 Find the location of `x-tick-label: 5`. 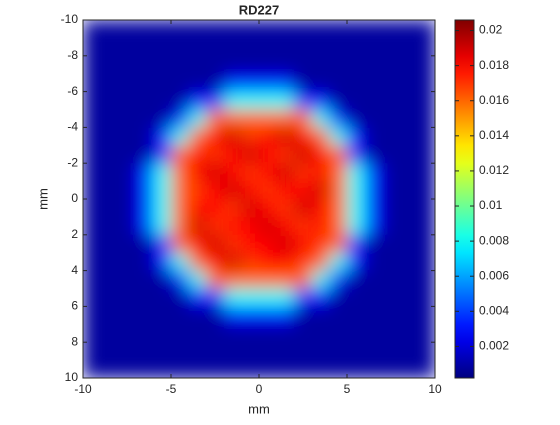

x-tick-label: 5 is located at coordinates (347, 389).